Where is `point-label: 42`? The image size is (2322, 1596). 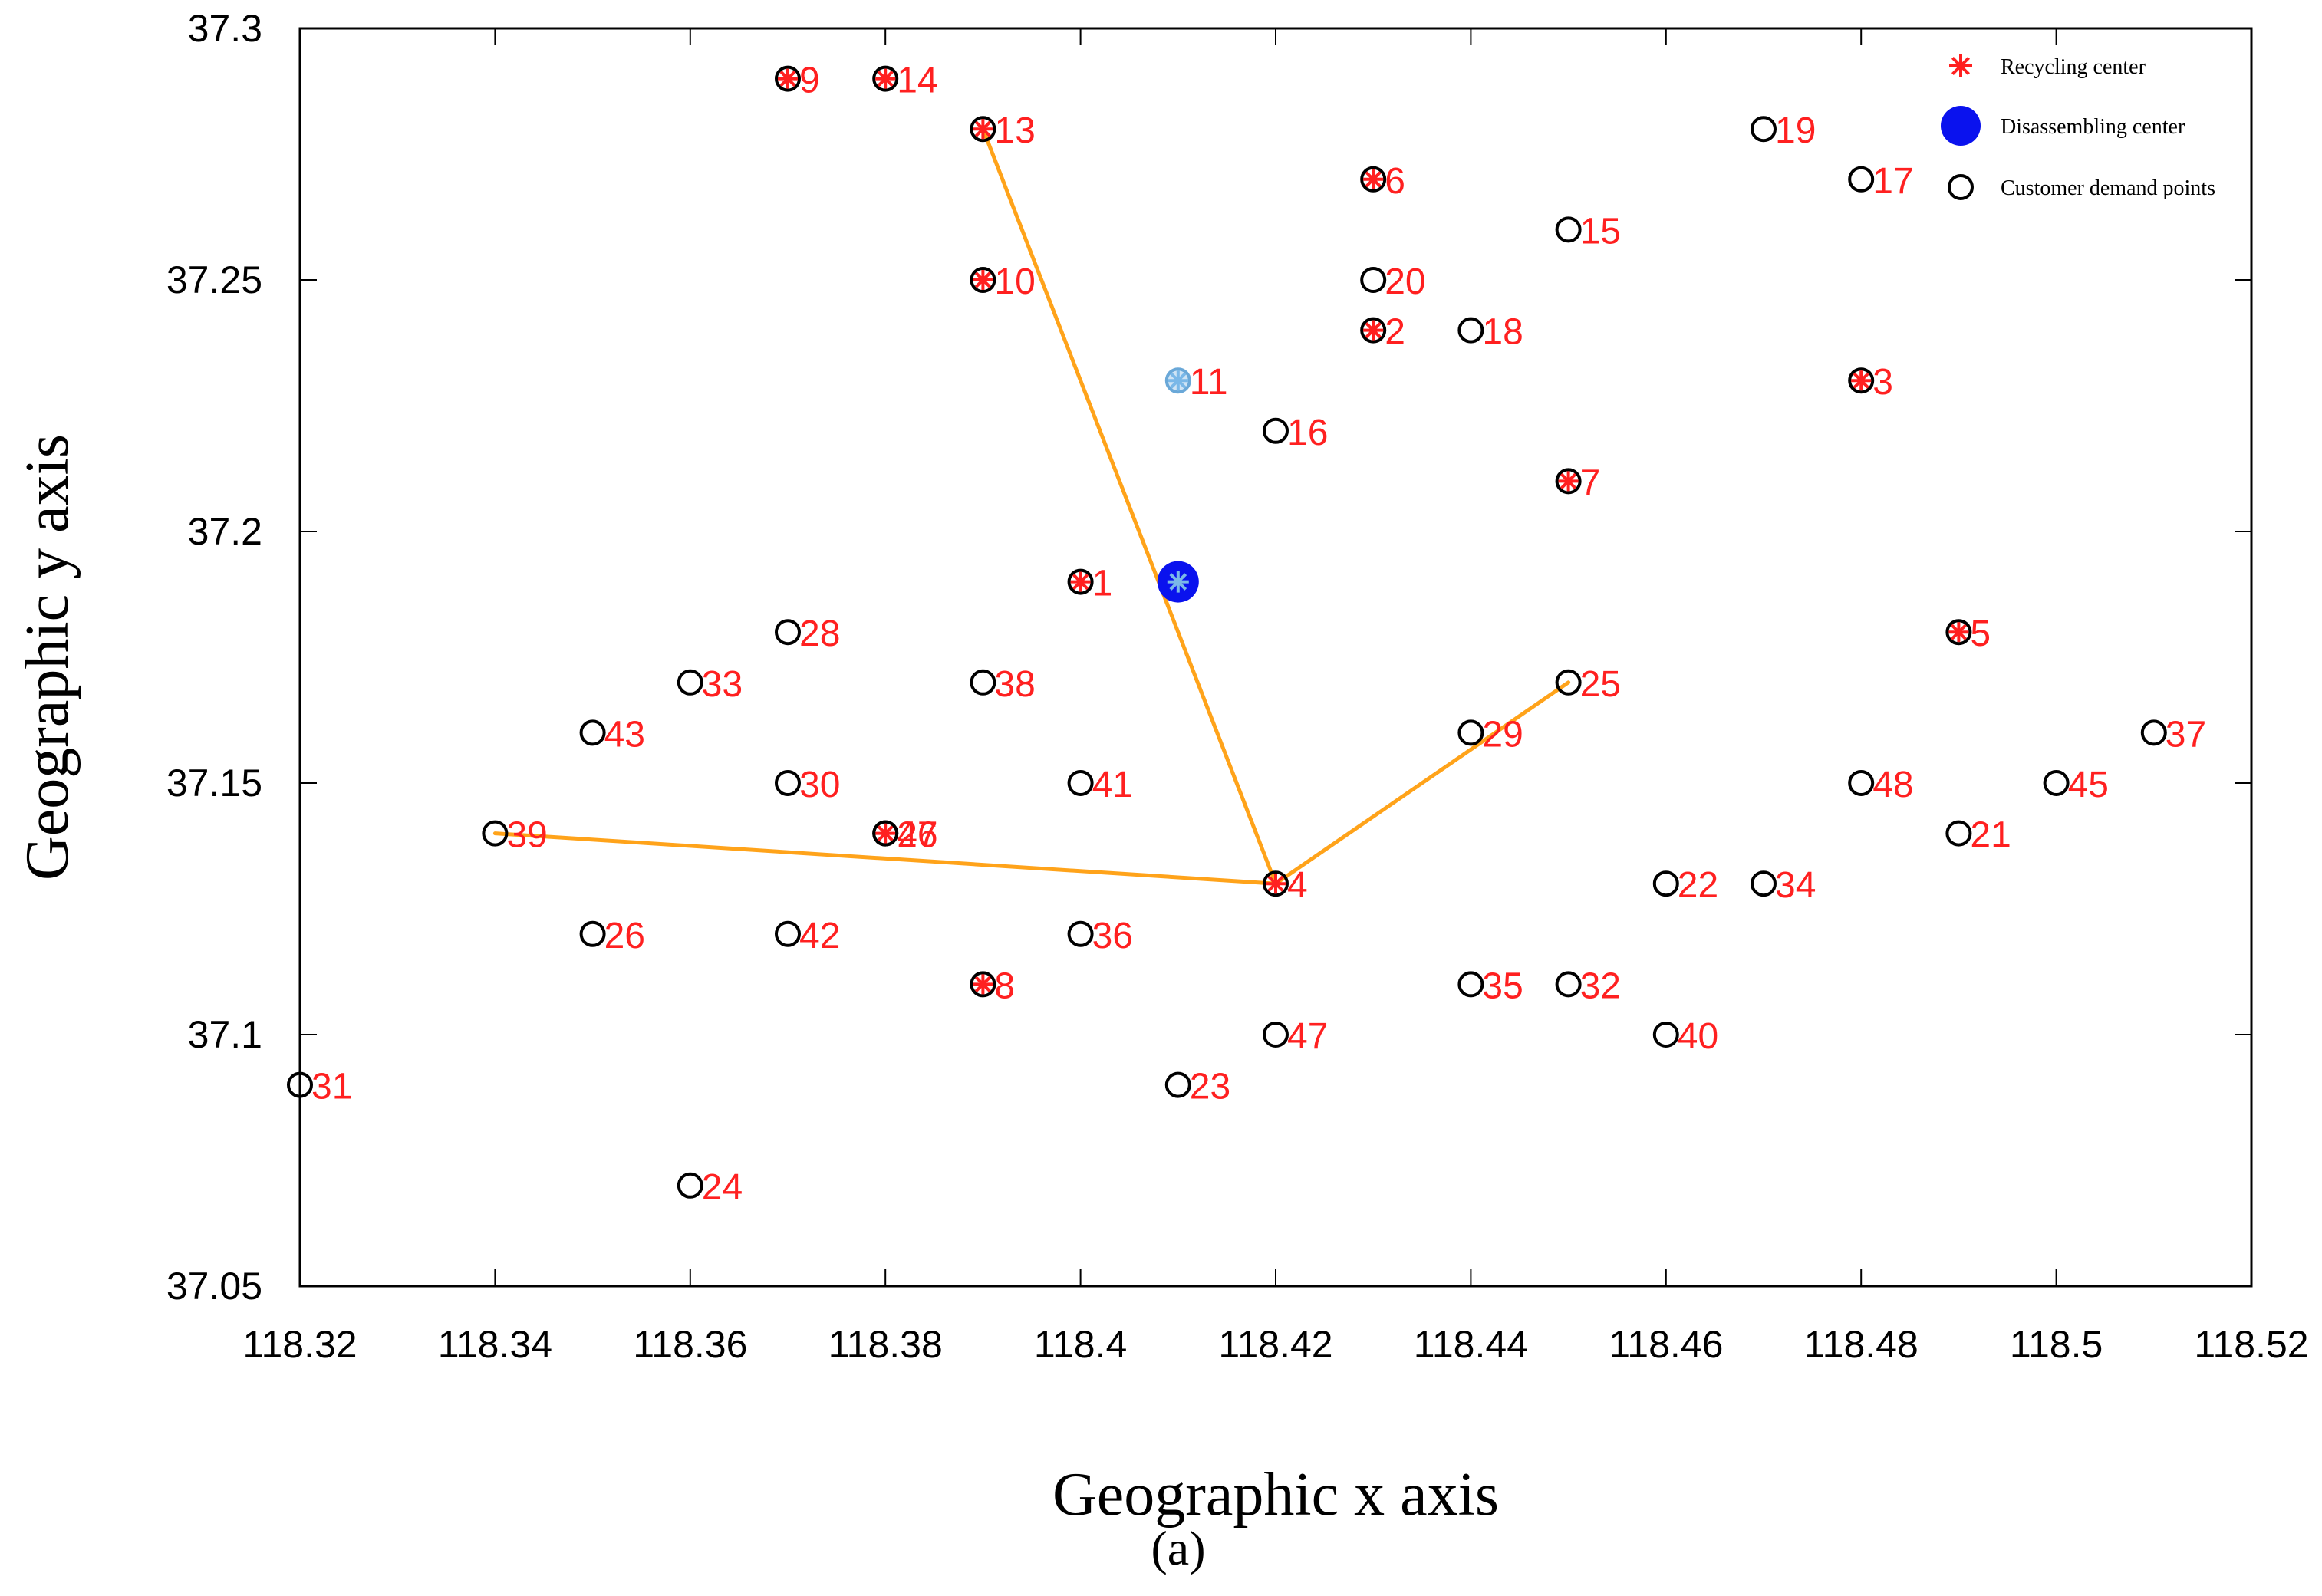 point-label: 42 is located at coordinates (819, 936).